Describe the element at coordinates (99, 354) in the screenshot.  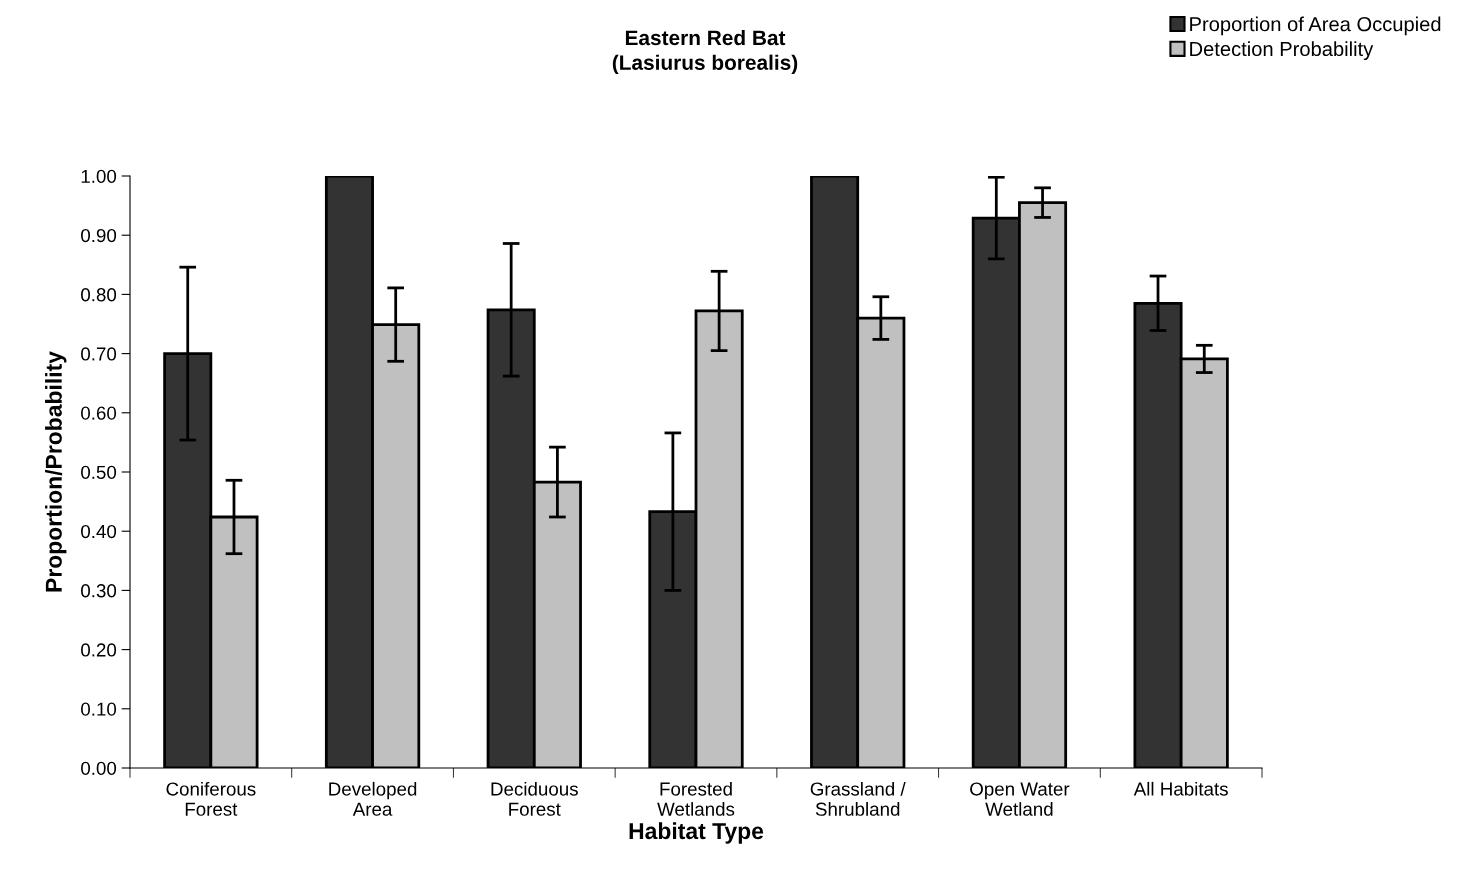
I see `y-tick-label: 0.70` at that location.